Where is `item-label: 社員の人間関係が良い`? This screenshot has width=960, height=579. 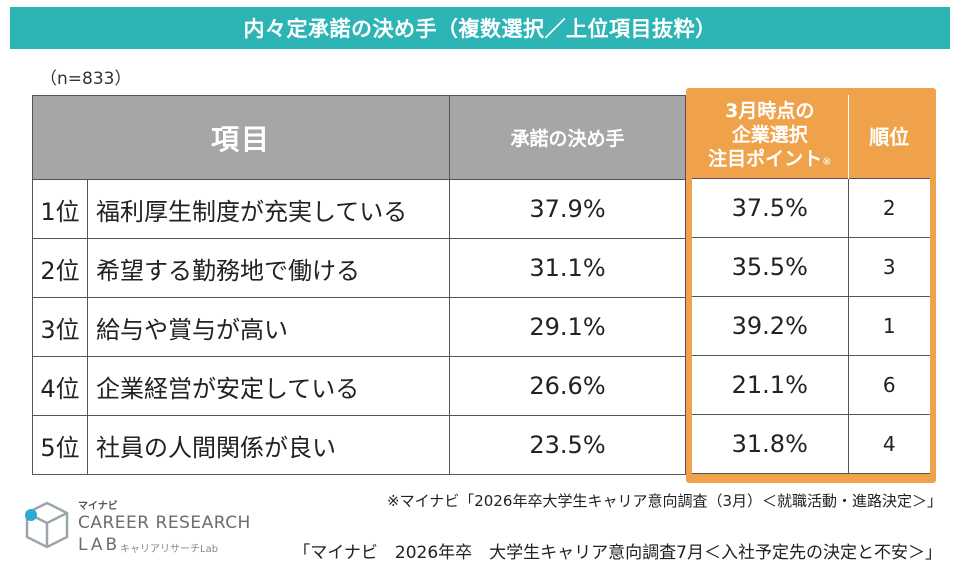 item-label: 社員の人間関係が良い is located at coordinates (268, 445).